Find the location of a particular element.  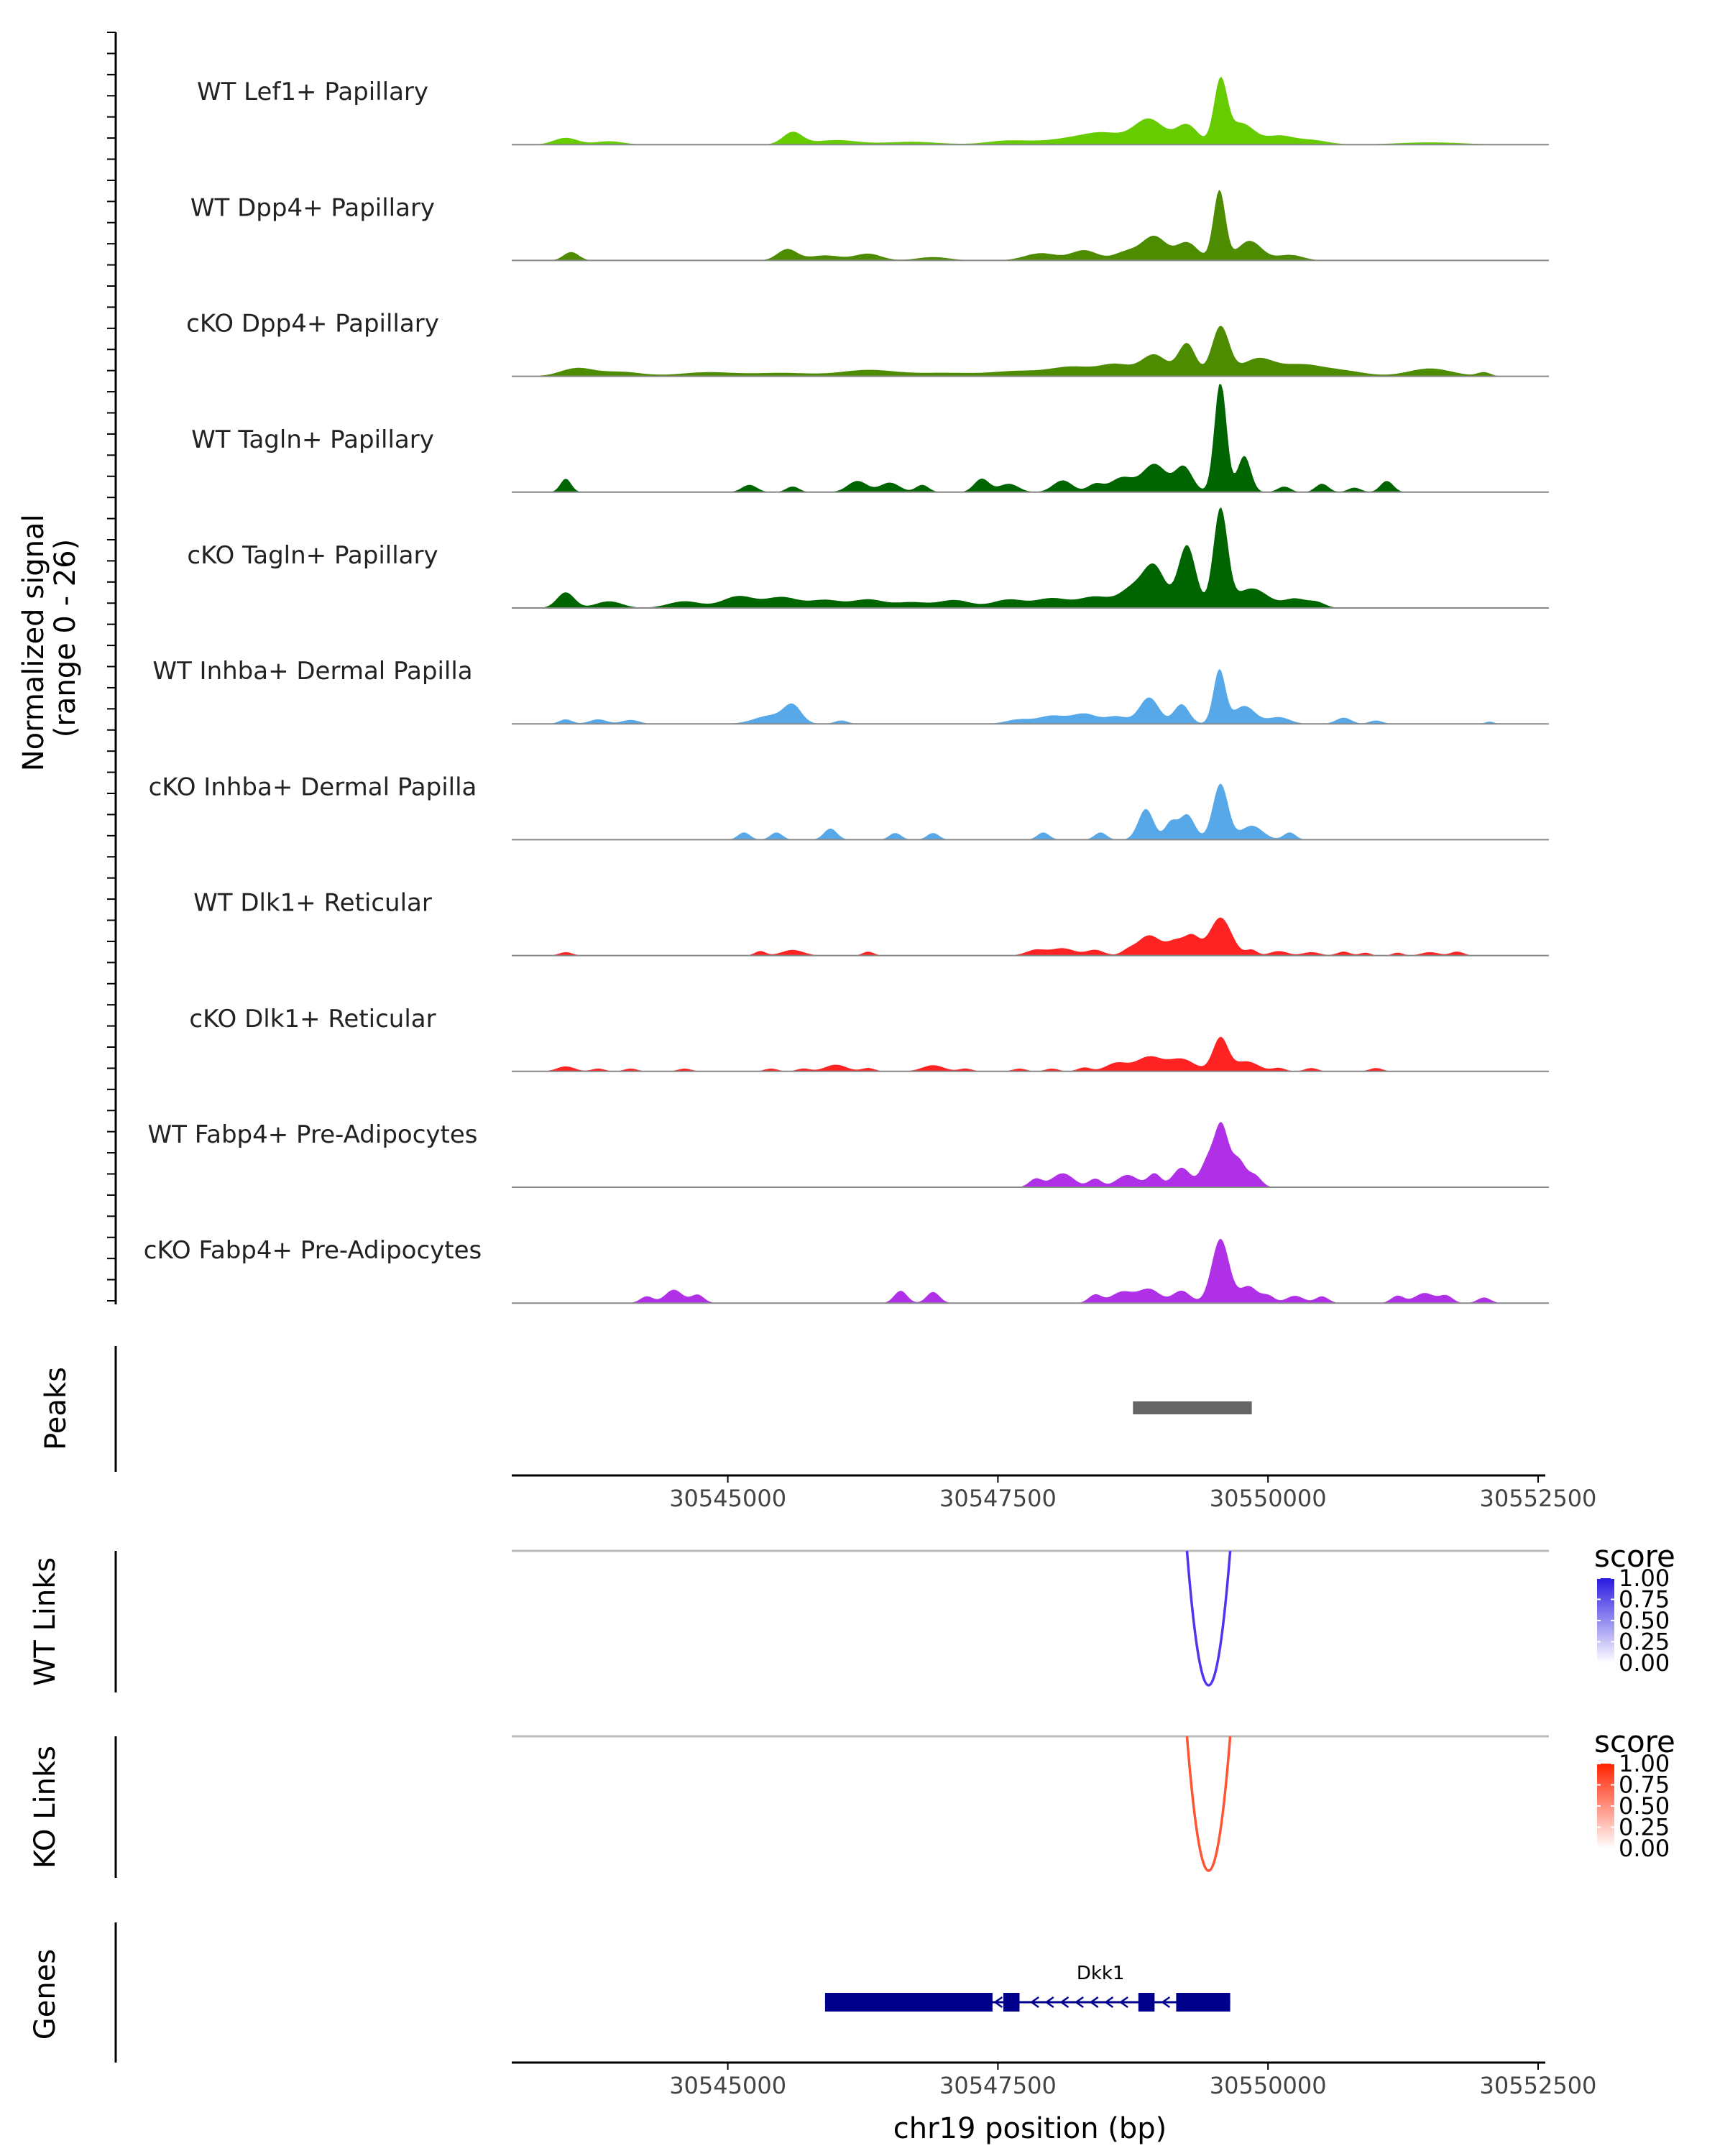

x-axis-top: 30545000 30547500 30550000 30552500 is located at coordinates (1054, 1493).